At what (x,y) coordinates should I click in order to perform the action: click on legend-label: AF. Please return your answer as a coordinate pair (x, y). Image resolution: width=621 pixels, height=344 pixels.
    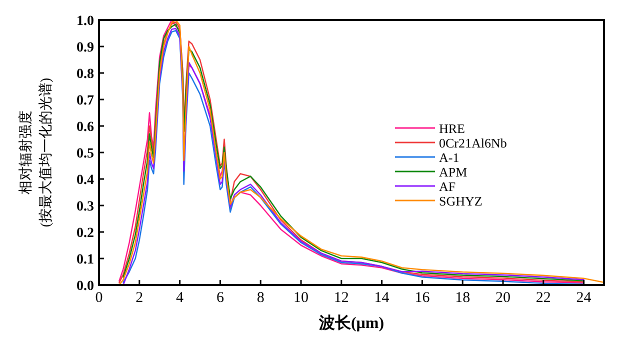
    Looking at the image, I should click on (447, 186).